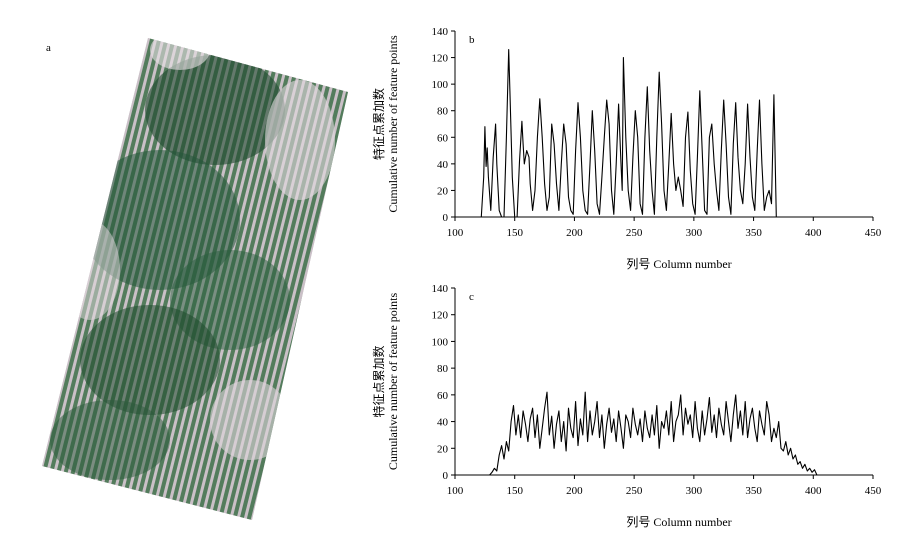 The width and height of the screenshot is (918, 544). What do you see at coordinates (48, 48) in the screenshot?
I see `panel-label-a: a` at bounding box center [48, 48].